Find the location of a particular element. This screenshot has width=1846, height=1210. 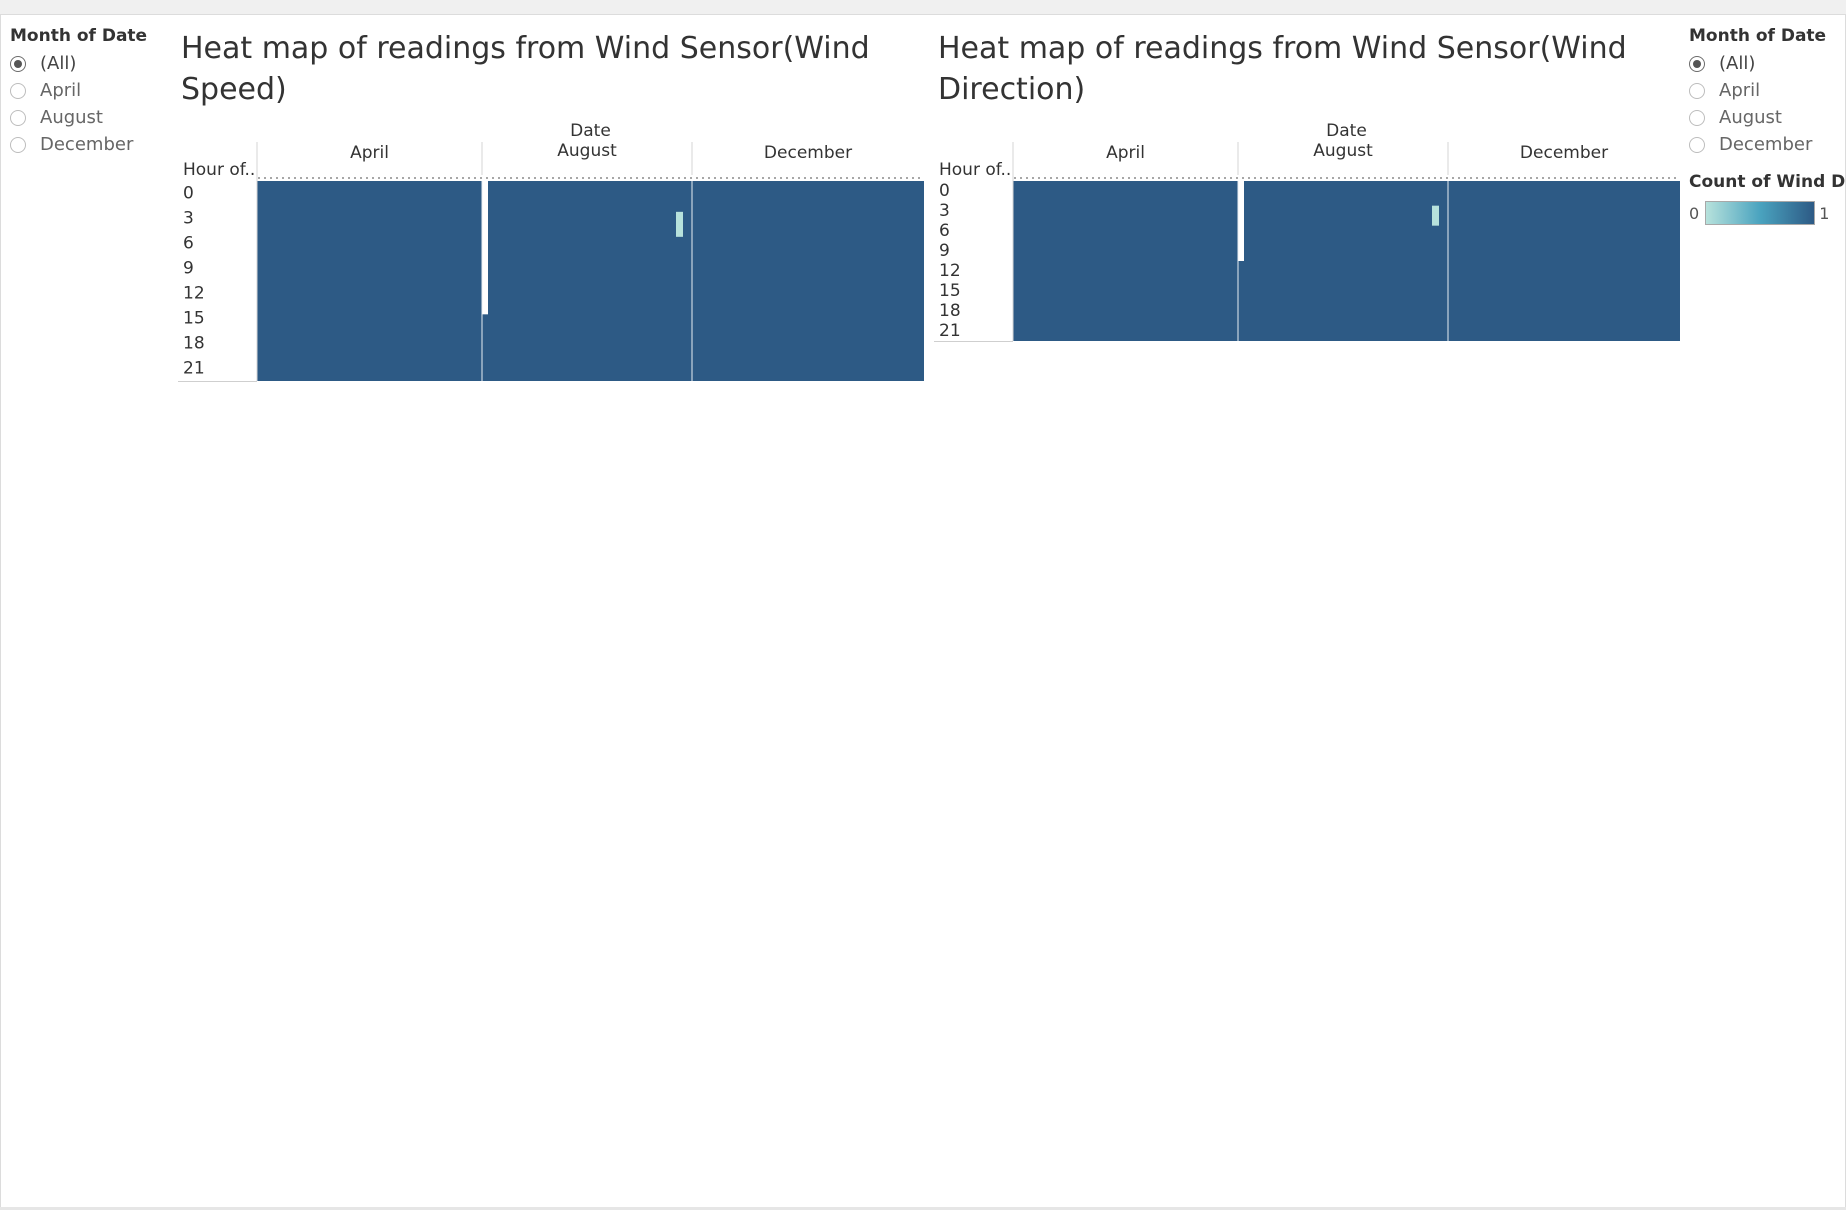

filter-option-august-right: August is located at coordinates (1757, 117).